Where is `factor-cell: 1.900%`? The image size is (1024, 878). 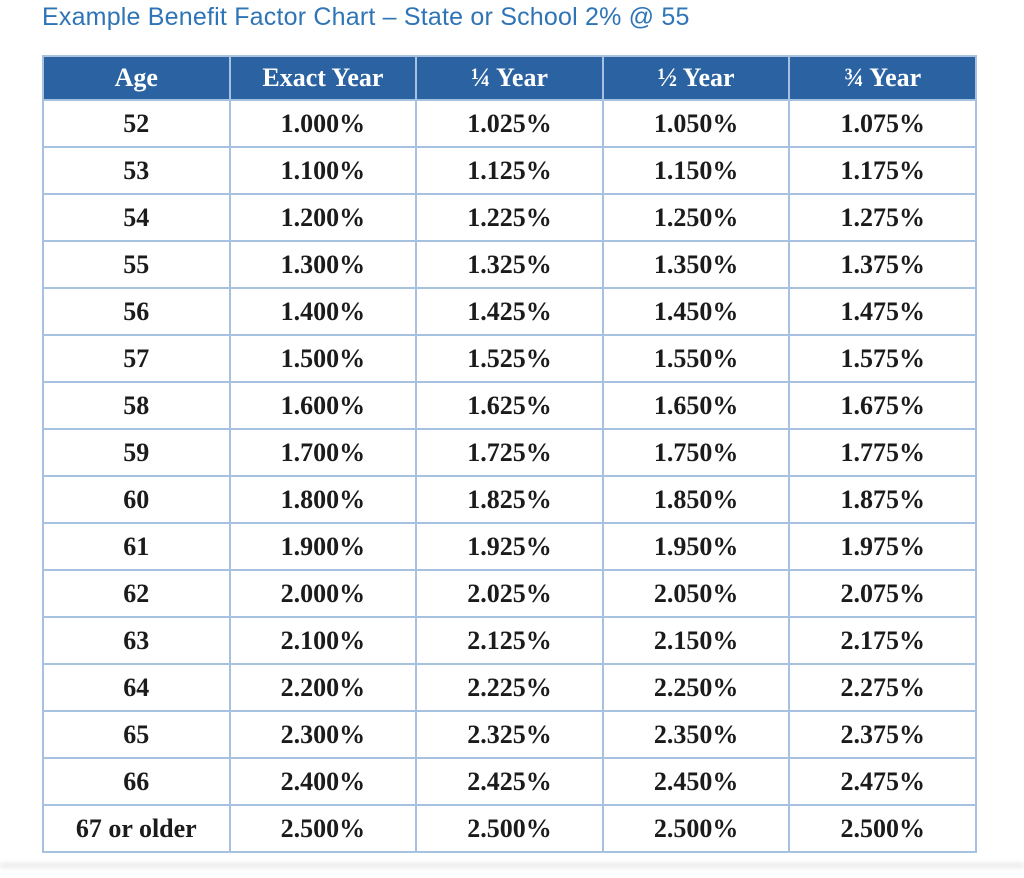 factor-cell: 1.900% is located at coordinates (323, 546).